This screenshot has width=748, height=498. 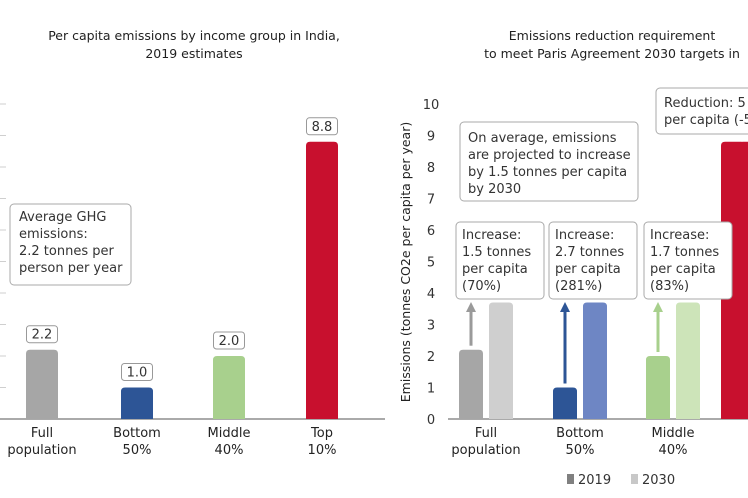 What do you see at coordinates (496, 252) in the screenshot?
I see `chart-2-annotation-text: 1.5 tonnes` at bounding box center [496, 252].